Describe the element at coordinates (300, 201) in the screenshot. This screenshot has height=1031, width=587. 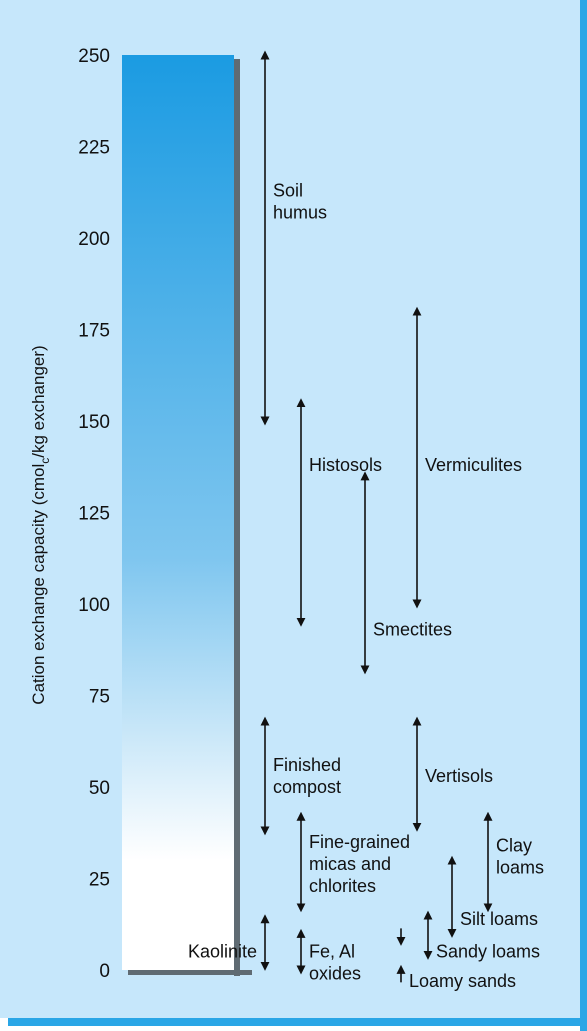
I see `range-label: Soil humus` at that location.